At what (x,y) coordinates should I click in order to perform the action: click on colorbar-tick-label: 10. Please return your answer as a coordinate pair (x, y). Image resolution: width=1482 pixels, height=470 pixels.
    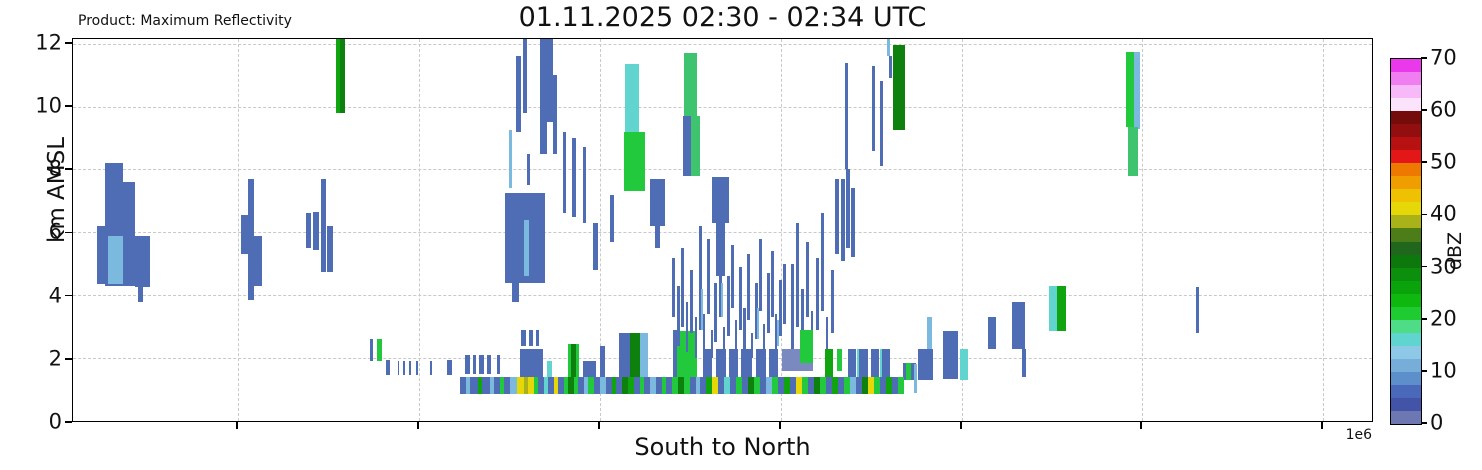
    Looking at the image, I should click on (1443, 370).